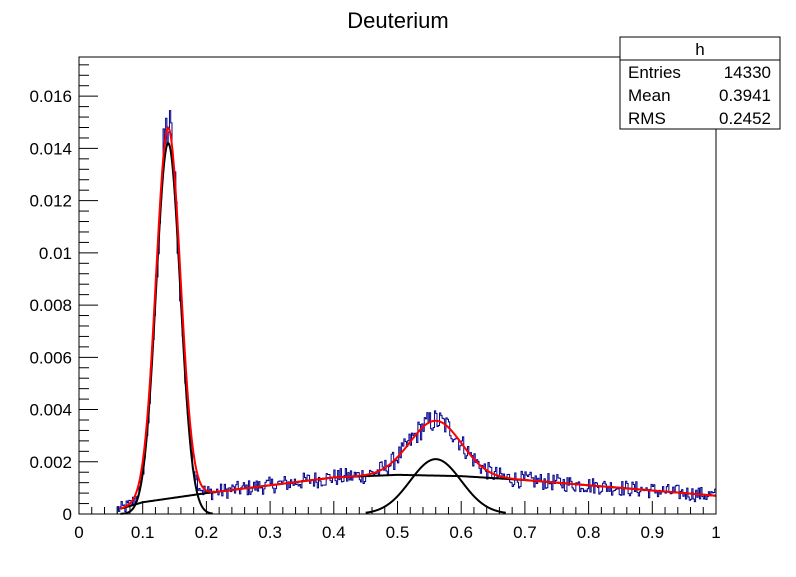 This screenshot has width=796, height=577. I want to click on y-tick-label: 0.016, so click(50, 96).